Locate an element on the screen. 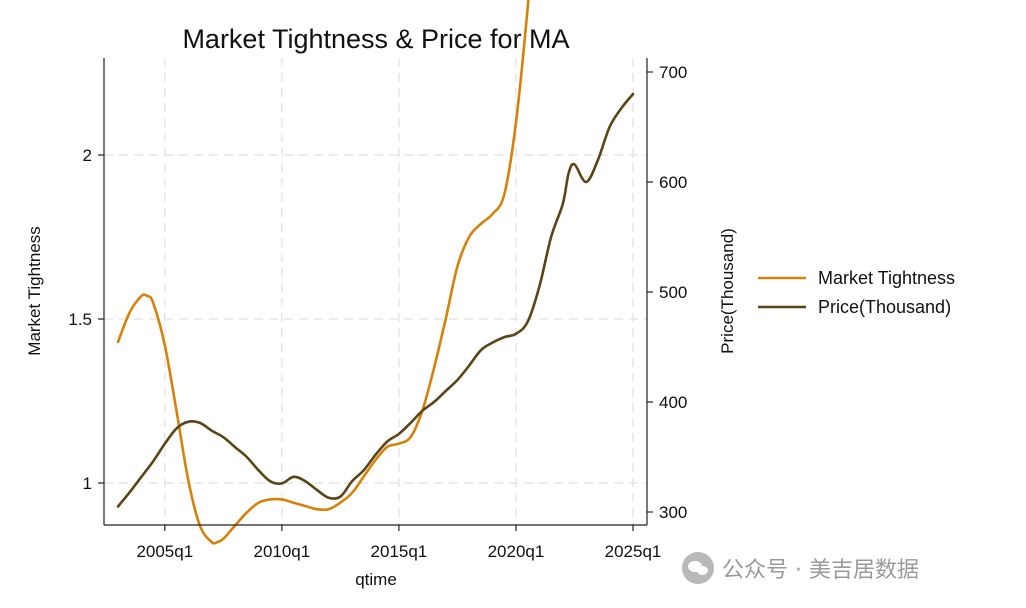 The image size is (1026, 608). y-left-tick-label: 1 is located at coordinates (87, 483).